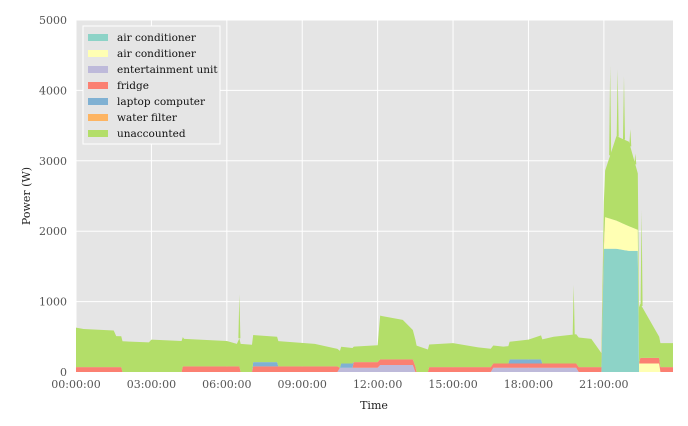 The image size is (688, 426). What do you see at coordinates (53, 196) in the screenshot?
I see `y-axis: 0 1000 2000 3000 4000 5000` at bounding box center [53, 196].